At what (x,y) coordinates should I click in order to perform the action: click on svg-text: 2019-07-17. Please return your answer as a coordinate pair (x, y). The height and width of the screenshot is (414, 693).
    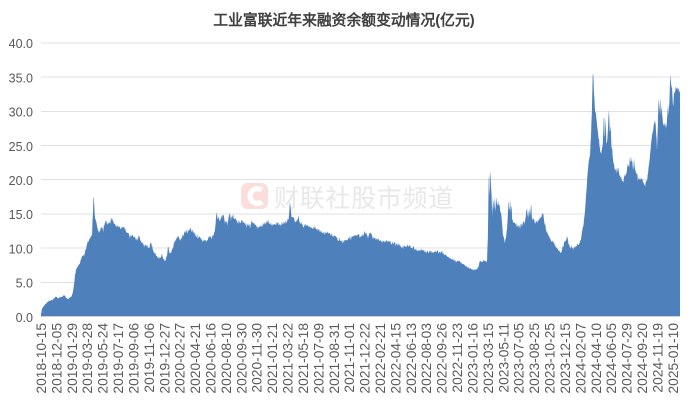
    Looking at the image, I should click on (118, 358).